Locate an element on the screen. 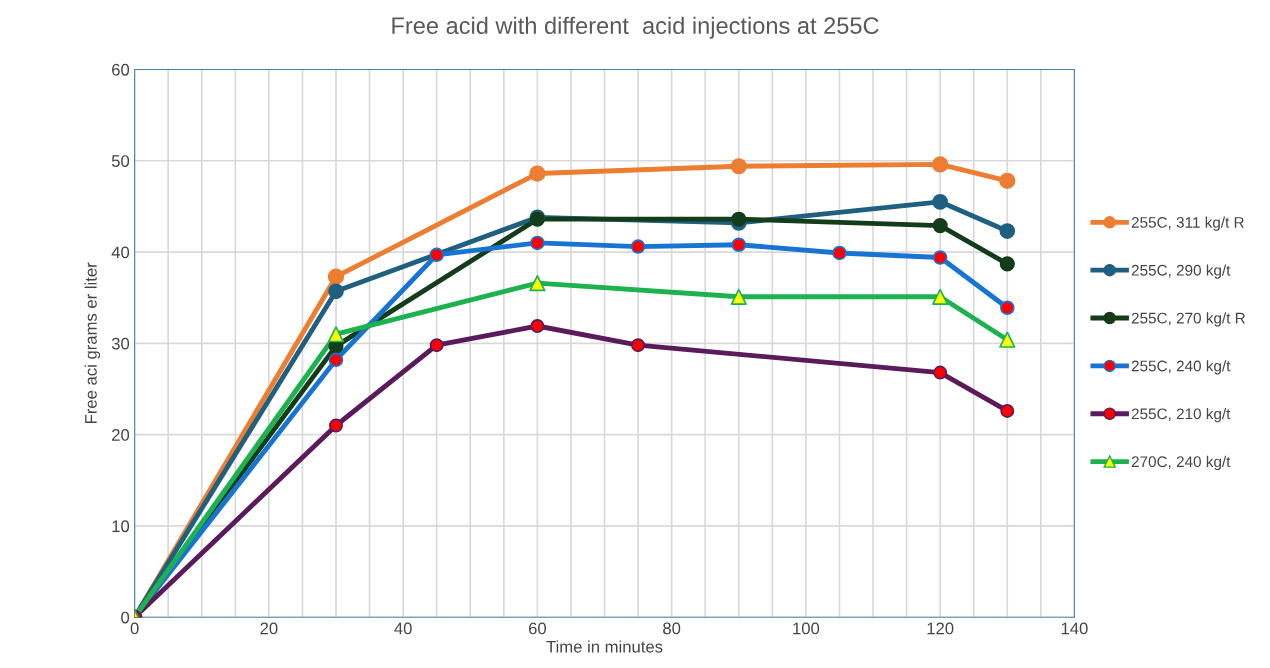 The height and width of the screenshot is (668, 1270). y-tick-label: 30 is located at coordinates (120, 343).